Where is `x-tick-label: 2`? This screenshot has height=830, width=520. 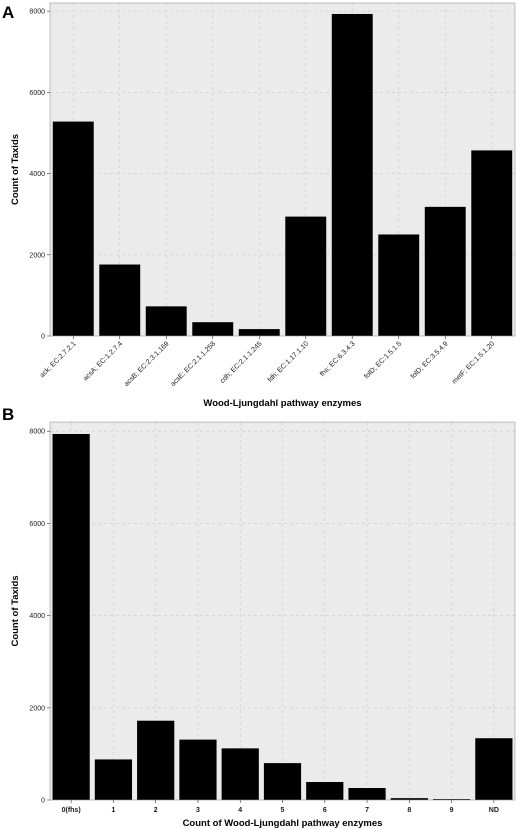 x-tick-label: 2 is located at coordinates (156, 810).